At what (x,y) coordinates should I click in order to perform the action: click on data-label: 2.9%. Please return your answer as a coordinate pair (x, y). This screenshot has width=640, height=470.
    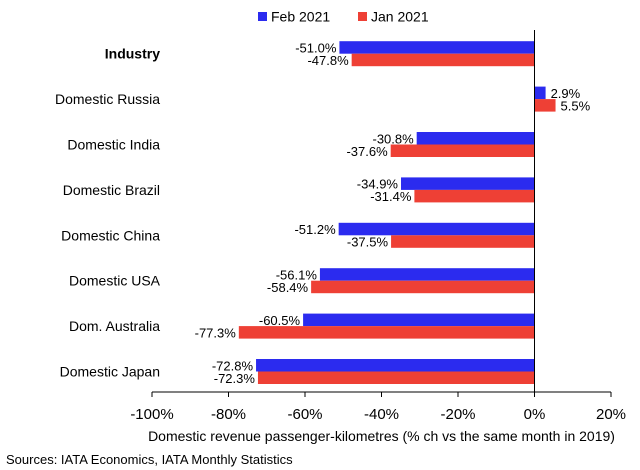
    Looking at the image, I should click on (566, 93).